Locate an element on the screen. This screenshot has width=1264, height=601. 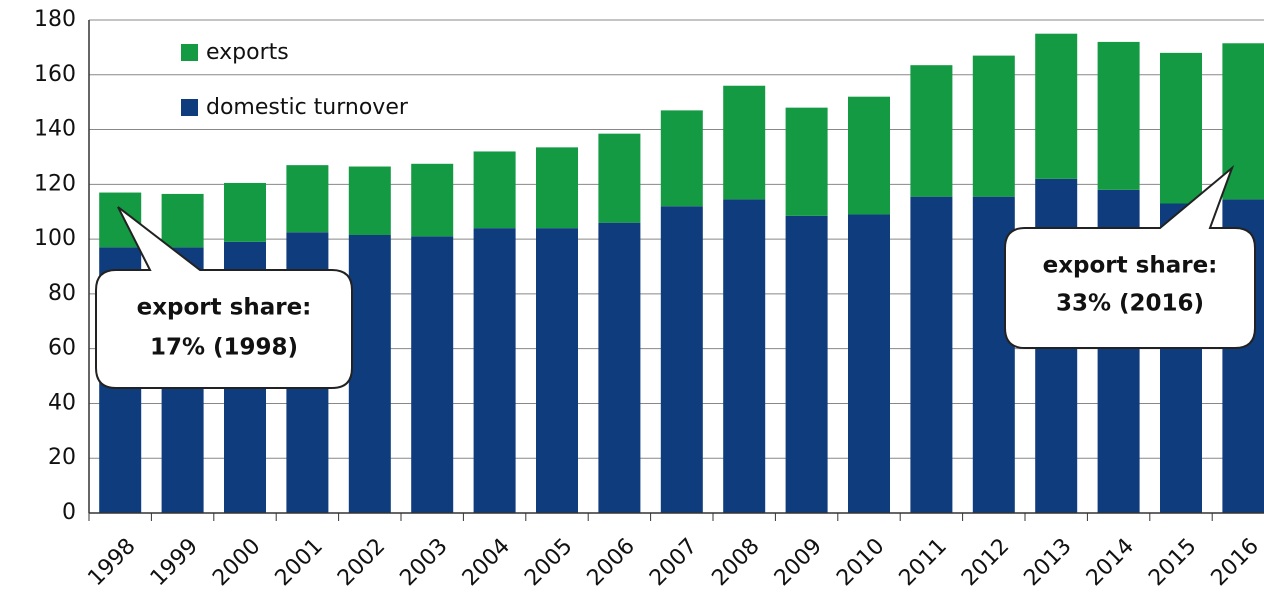
x-tick-label: 2007 is located at coordinates (673, 562).